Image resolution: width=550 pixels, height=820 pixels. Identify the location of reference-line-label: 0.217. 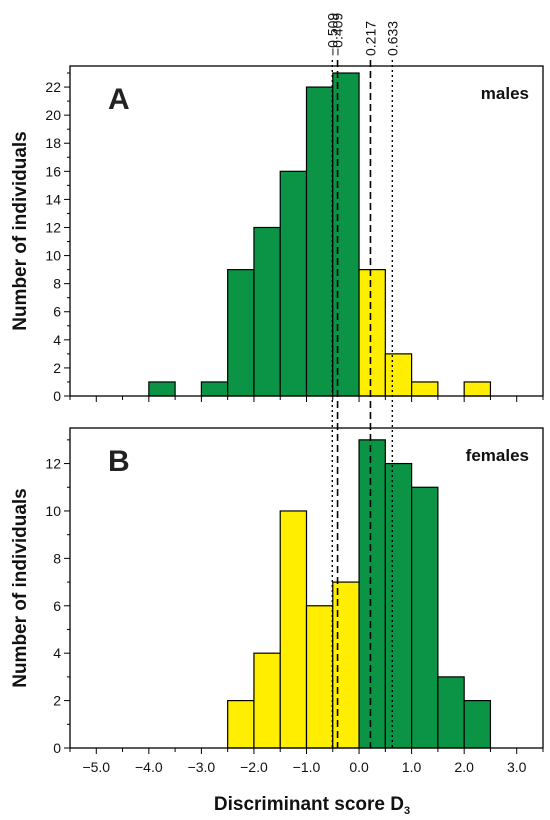
(370, 38).